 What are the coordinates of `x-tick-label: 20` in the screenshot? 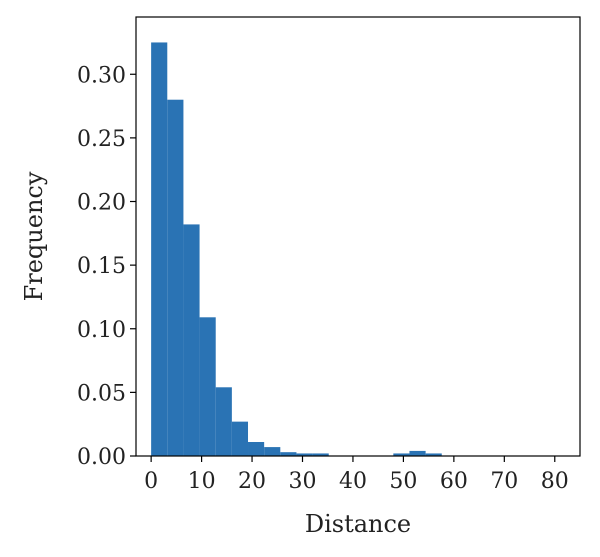 It's located at (252, 481).